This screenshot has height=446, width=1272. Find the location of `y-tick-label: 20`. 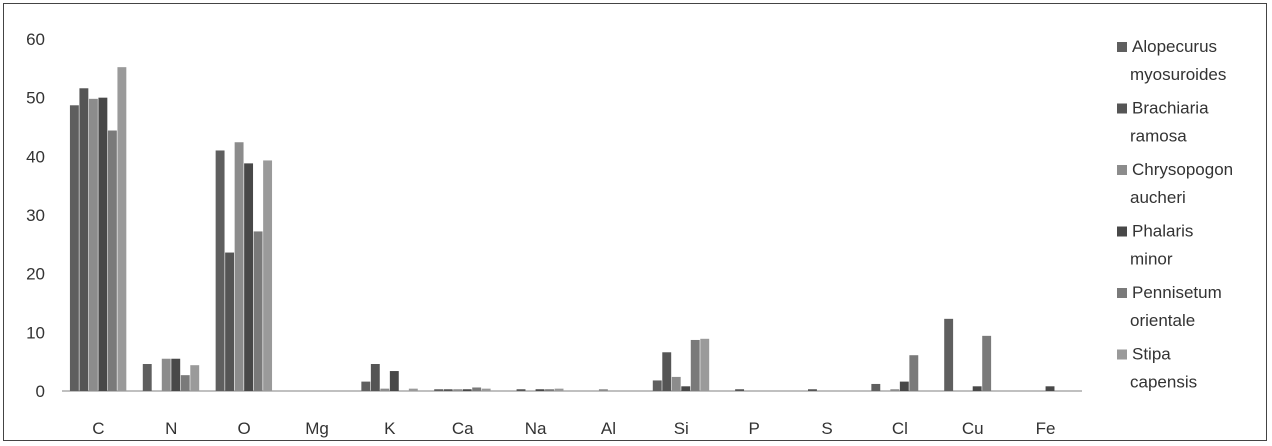

y-tick-label: 20 is located at coordinates (35, 274).